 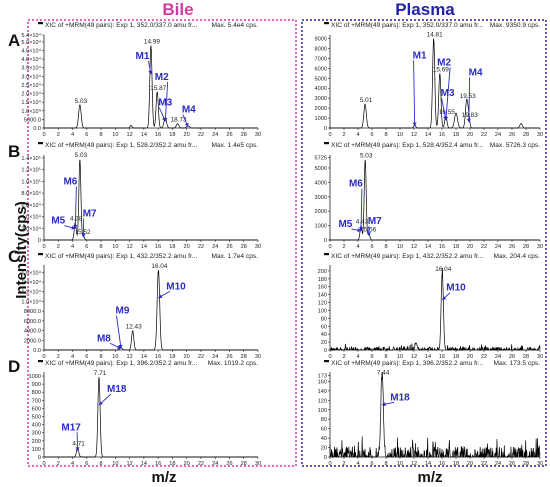 What do you see at coordinates (215, 464) in the screenshot?
I see `x-tick-label: 24` at bounding box center [215, 464].